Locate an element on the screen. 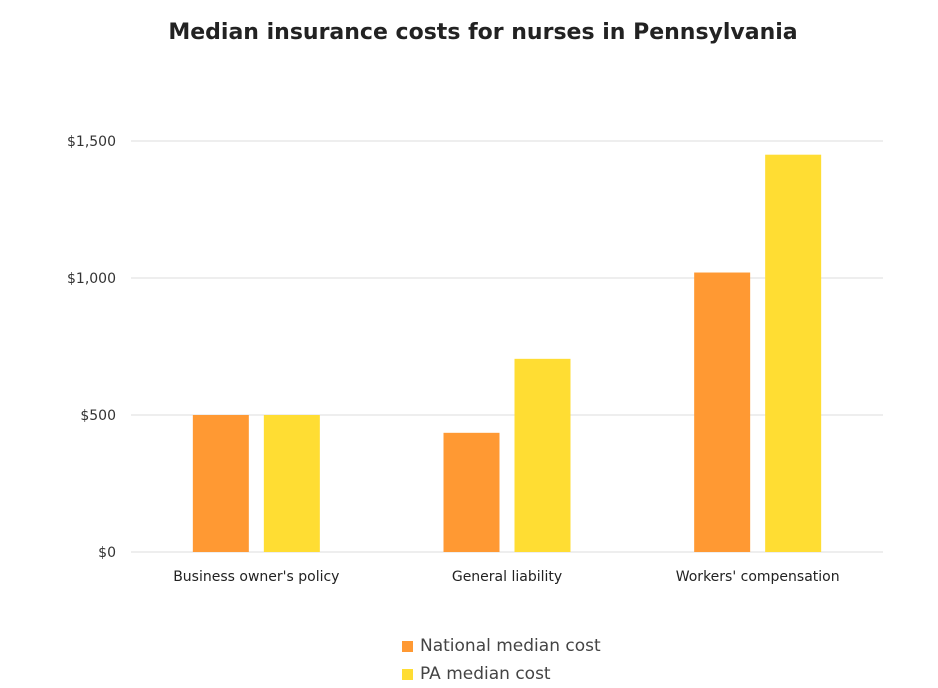 The height and width of the screenshot is (688, 938). y-axis-ticks: $0 $500 $1,000 $1,500 is located at coordinates (91, 347).